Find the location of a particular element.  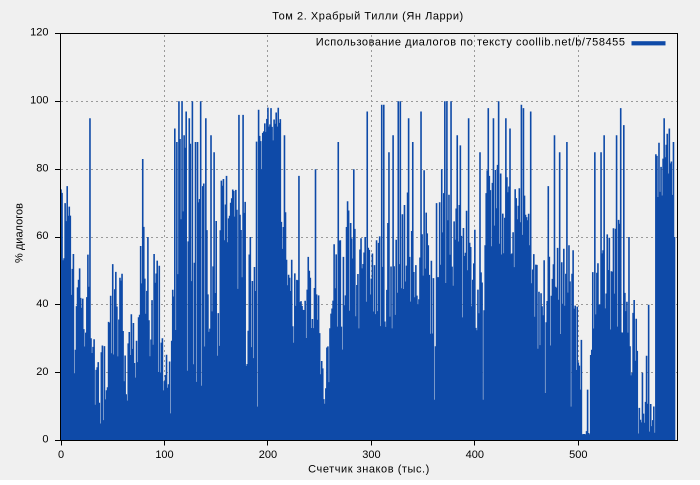

svg-text: 120 is located at coordinates (39, 33).